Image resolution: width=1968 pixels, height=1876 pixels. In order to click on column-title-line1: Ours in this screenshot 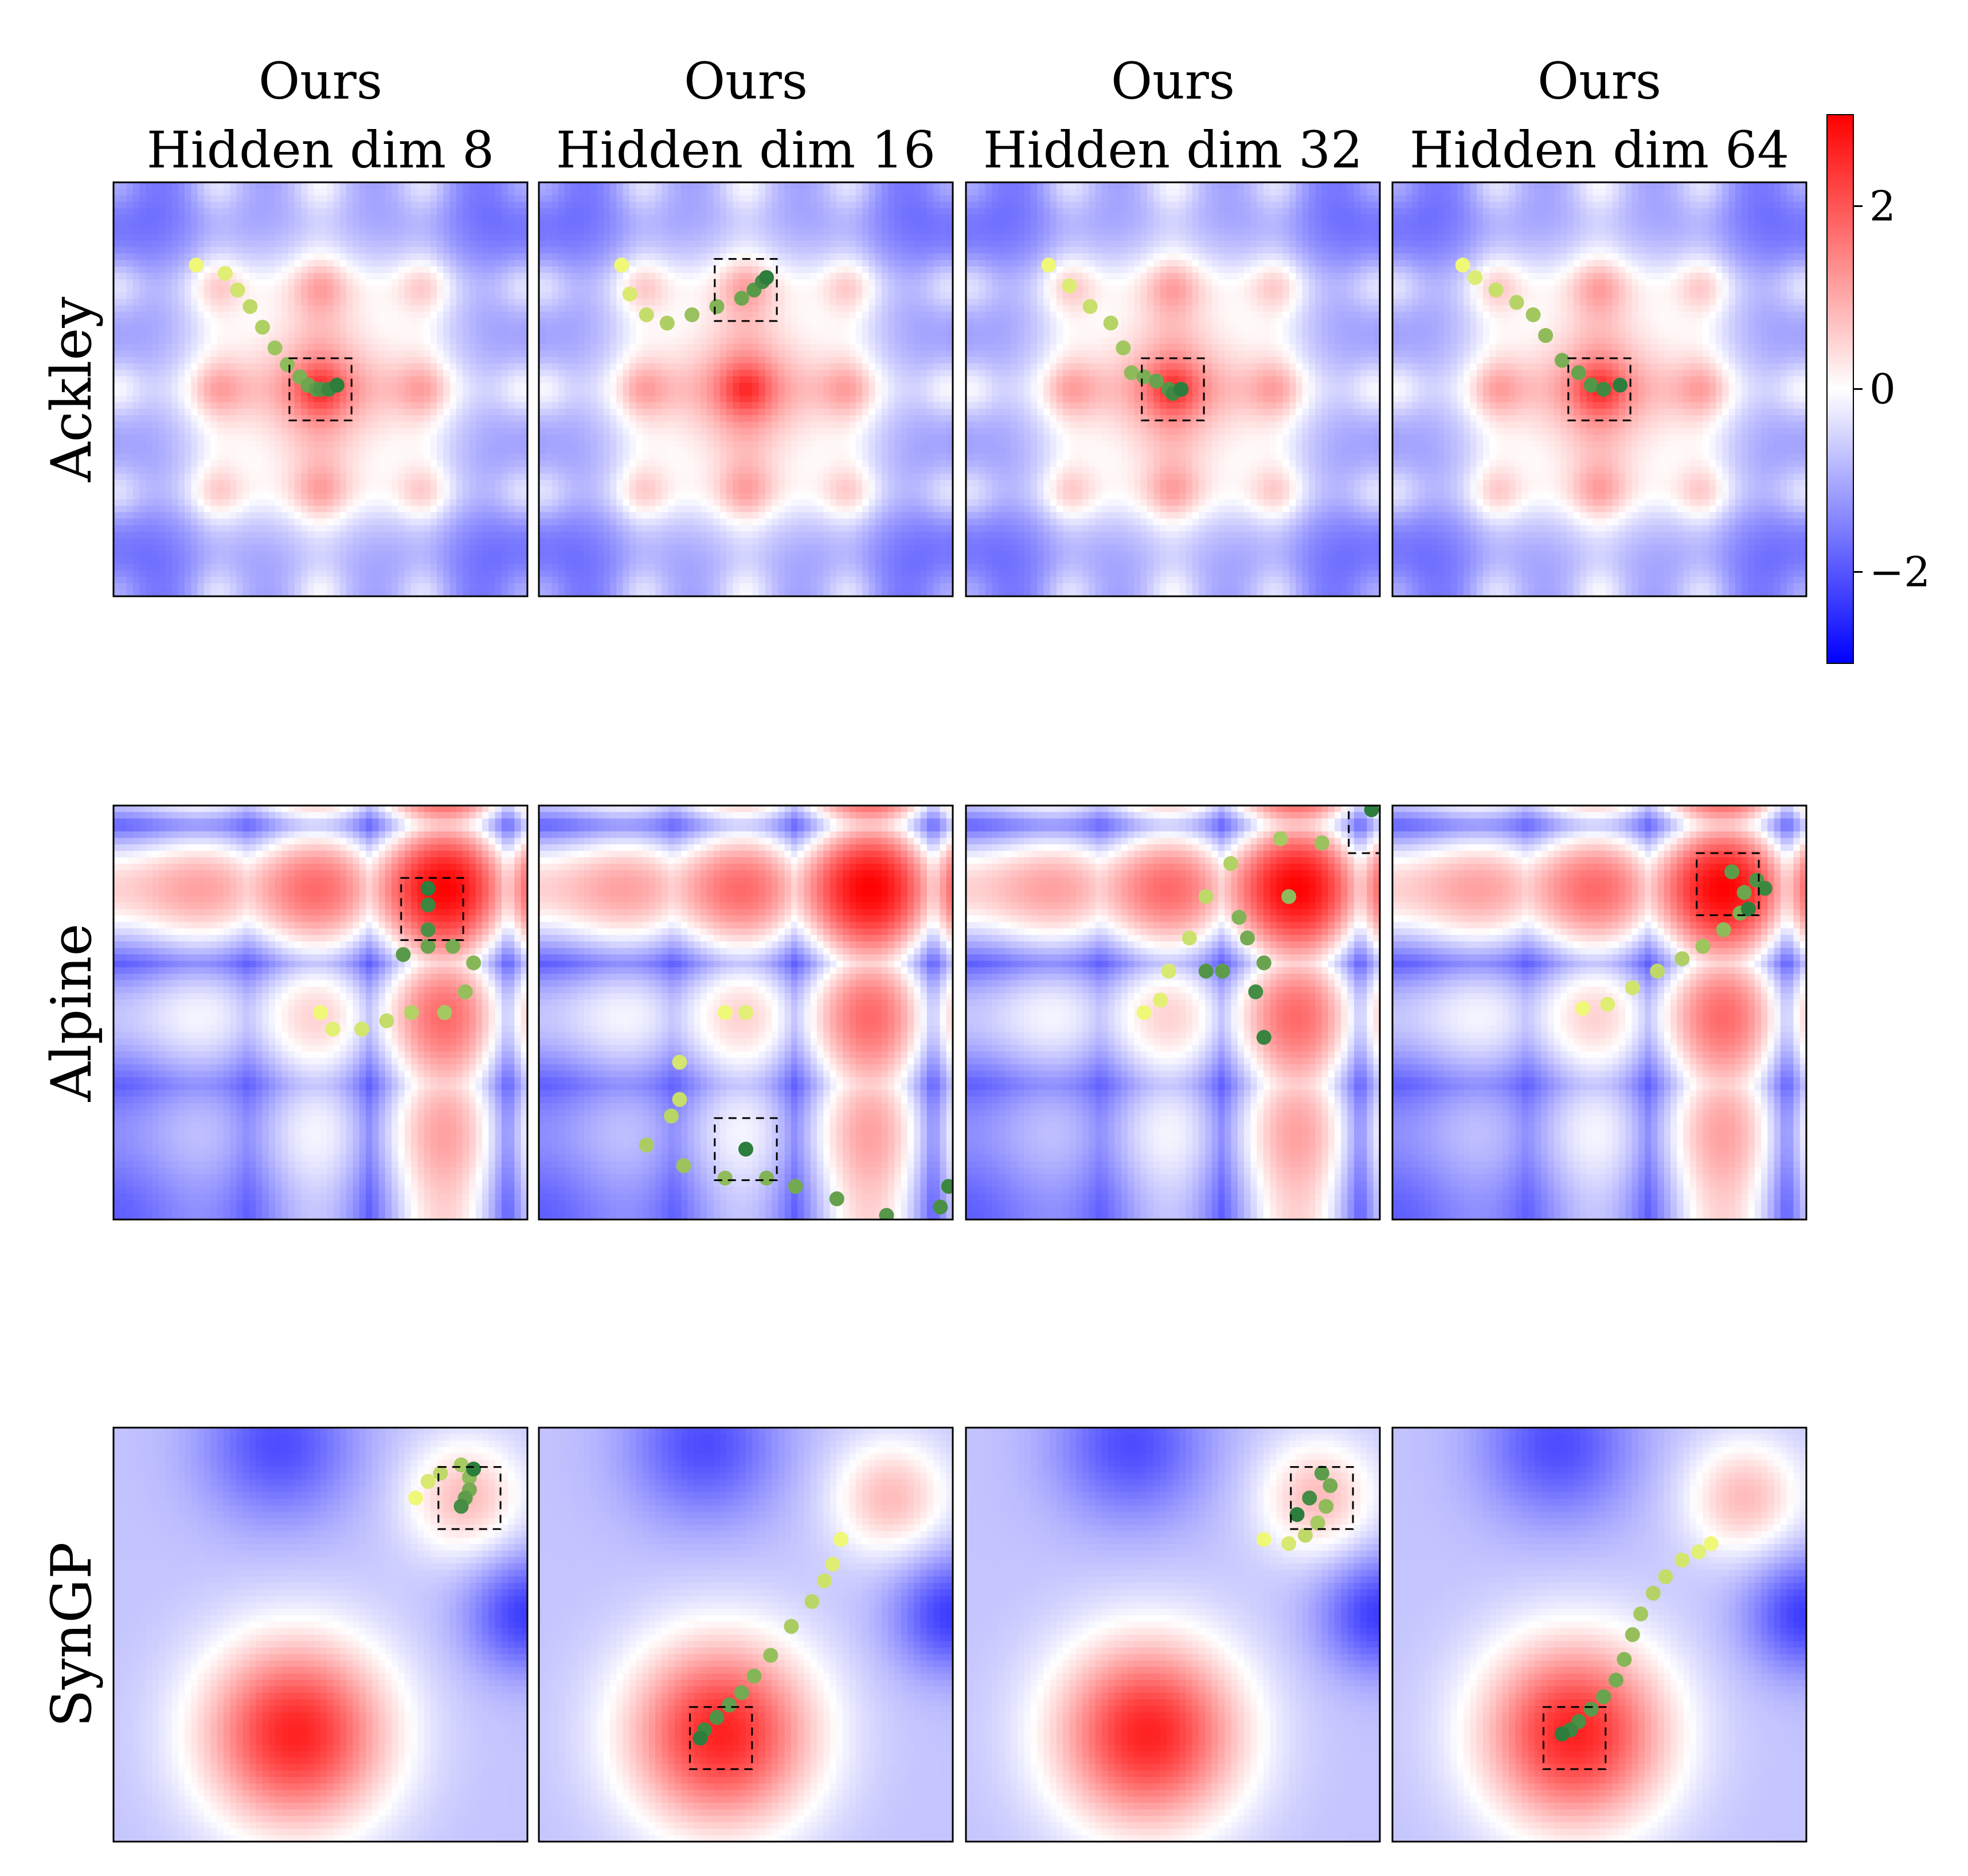, I will do `click(320, 81)`.